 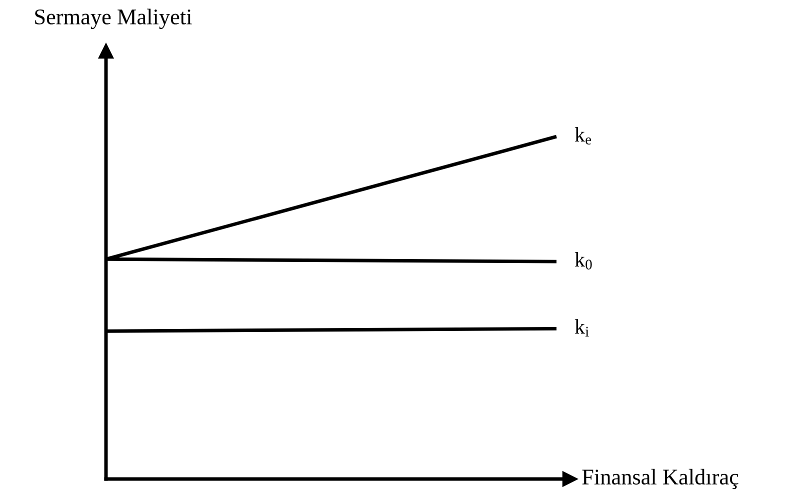 What do you see at coordinates (583, 261) in the screenshot?
I see `series-label: k$_{0}$` at bounding box center [583, 261].